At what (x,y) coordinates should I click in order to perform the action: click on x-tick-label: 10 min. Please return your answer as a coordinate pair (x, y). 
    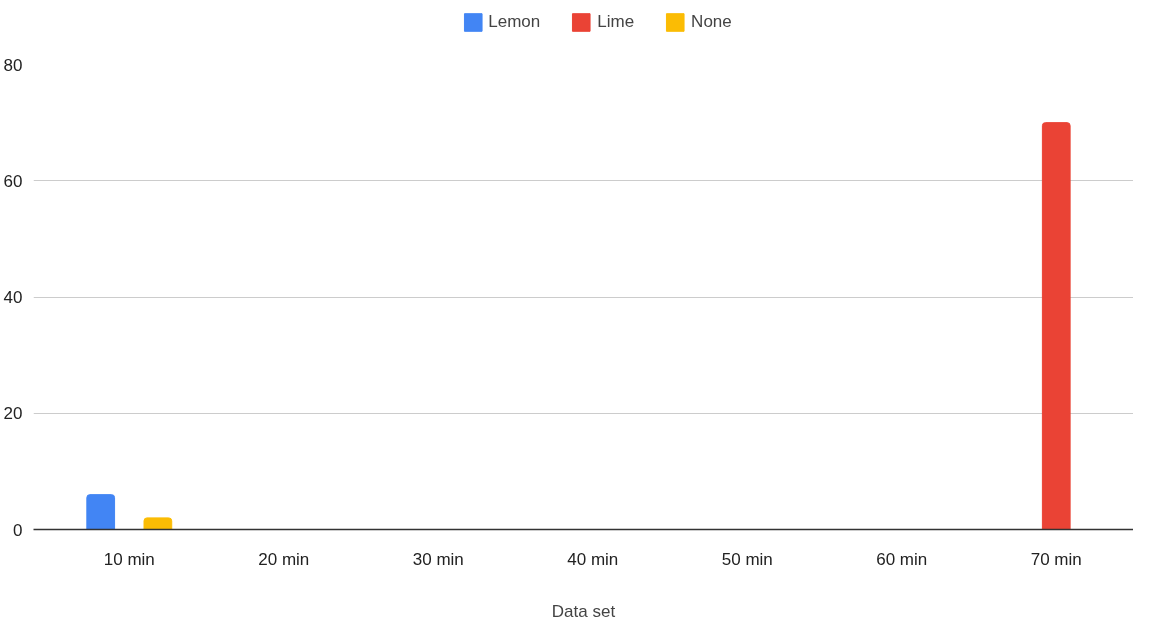
    Looking at the image, I should click on (129, 559).